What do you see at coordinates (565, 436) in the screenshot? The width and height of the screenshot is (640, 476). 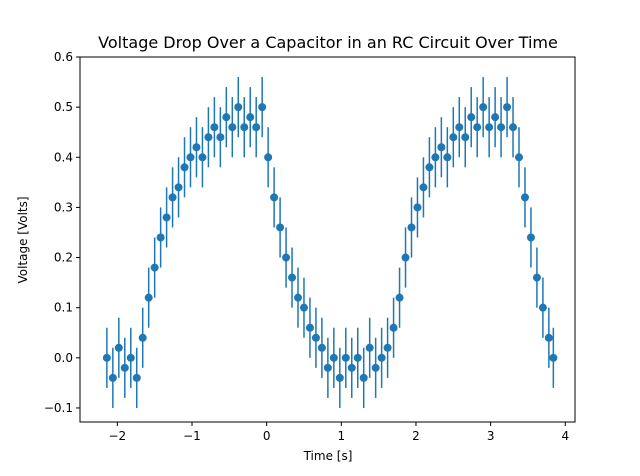 I see `x-tick-label: 4` at bounding box center [565, 436].